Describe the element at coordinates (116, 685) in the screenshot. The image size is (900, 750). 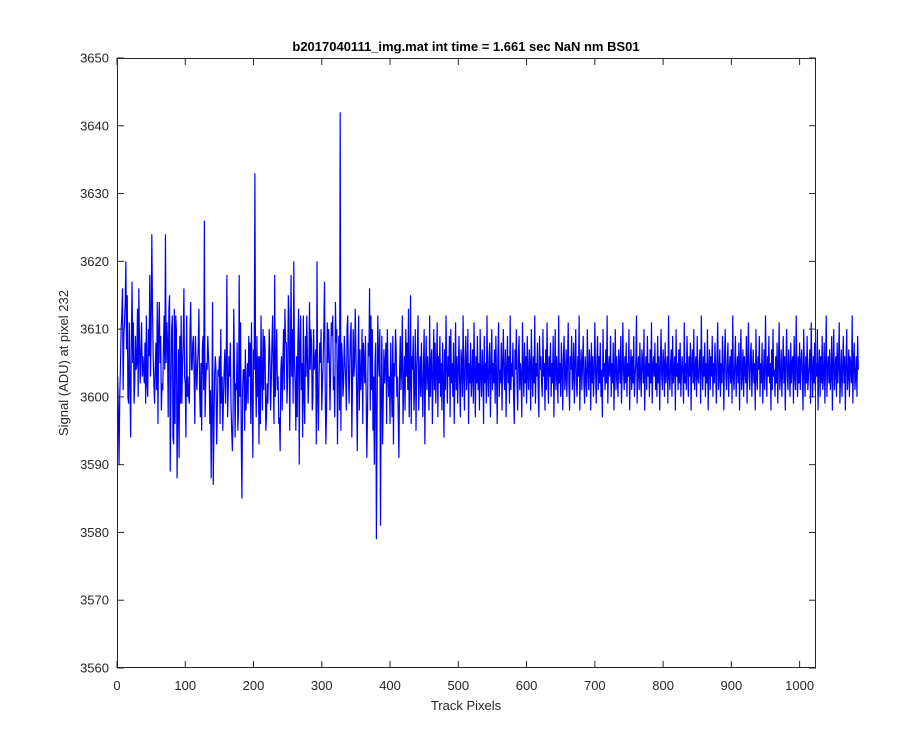
I see `x-tick-label: 0` at that location.